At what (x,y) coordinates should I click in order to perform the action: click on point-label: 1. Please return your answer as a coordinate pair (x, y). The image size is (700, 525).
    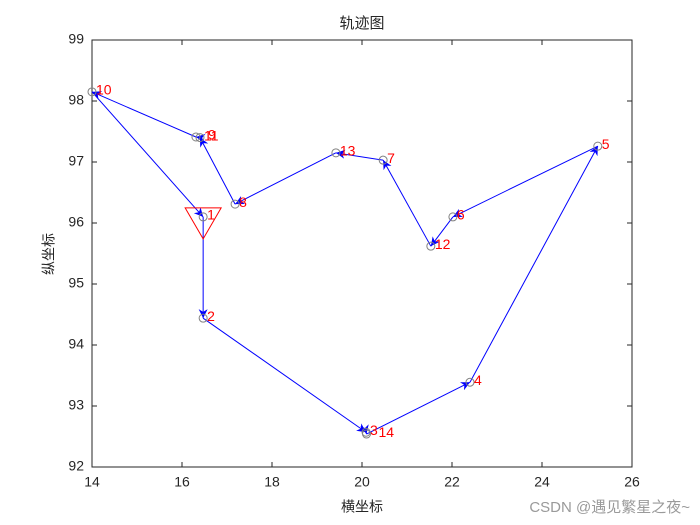
    Looking at the image, I should click on (211, 215).